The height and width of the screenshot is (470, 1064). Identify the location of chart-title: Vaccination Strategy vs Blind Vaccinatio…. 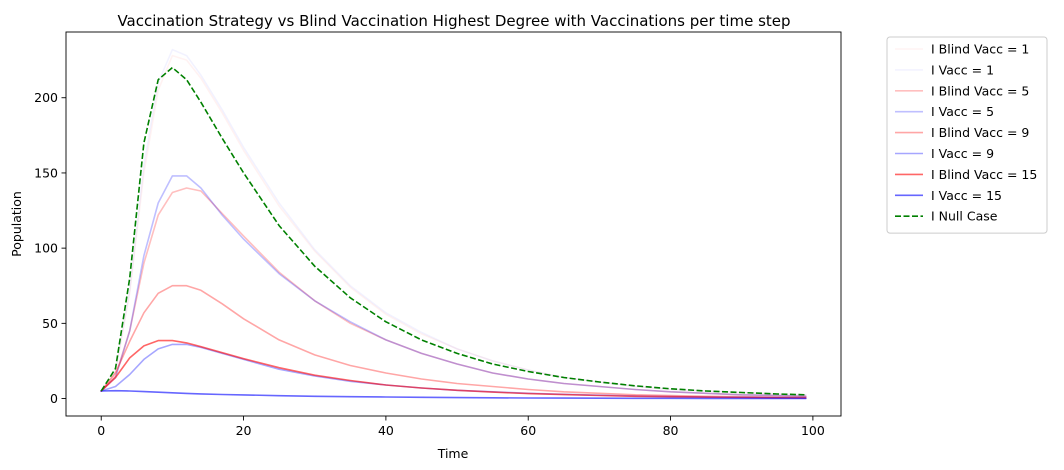
(453, 21).